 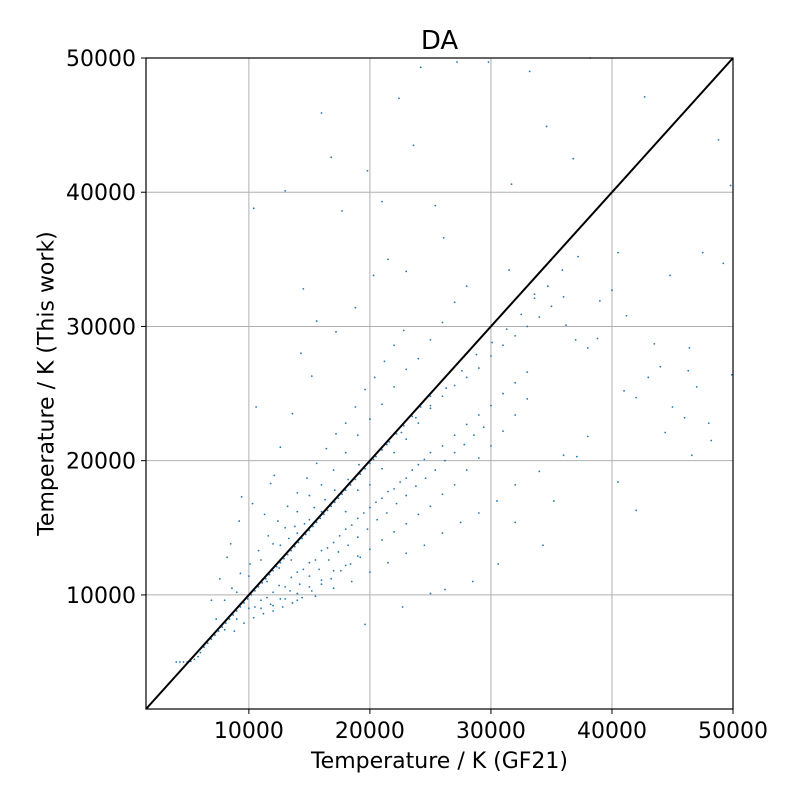 What do you see at coordinates (370, 731) in the screenshot?
I see `x-tick-label: 20000` at bounding box center [370, 731].